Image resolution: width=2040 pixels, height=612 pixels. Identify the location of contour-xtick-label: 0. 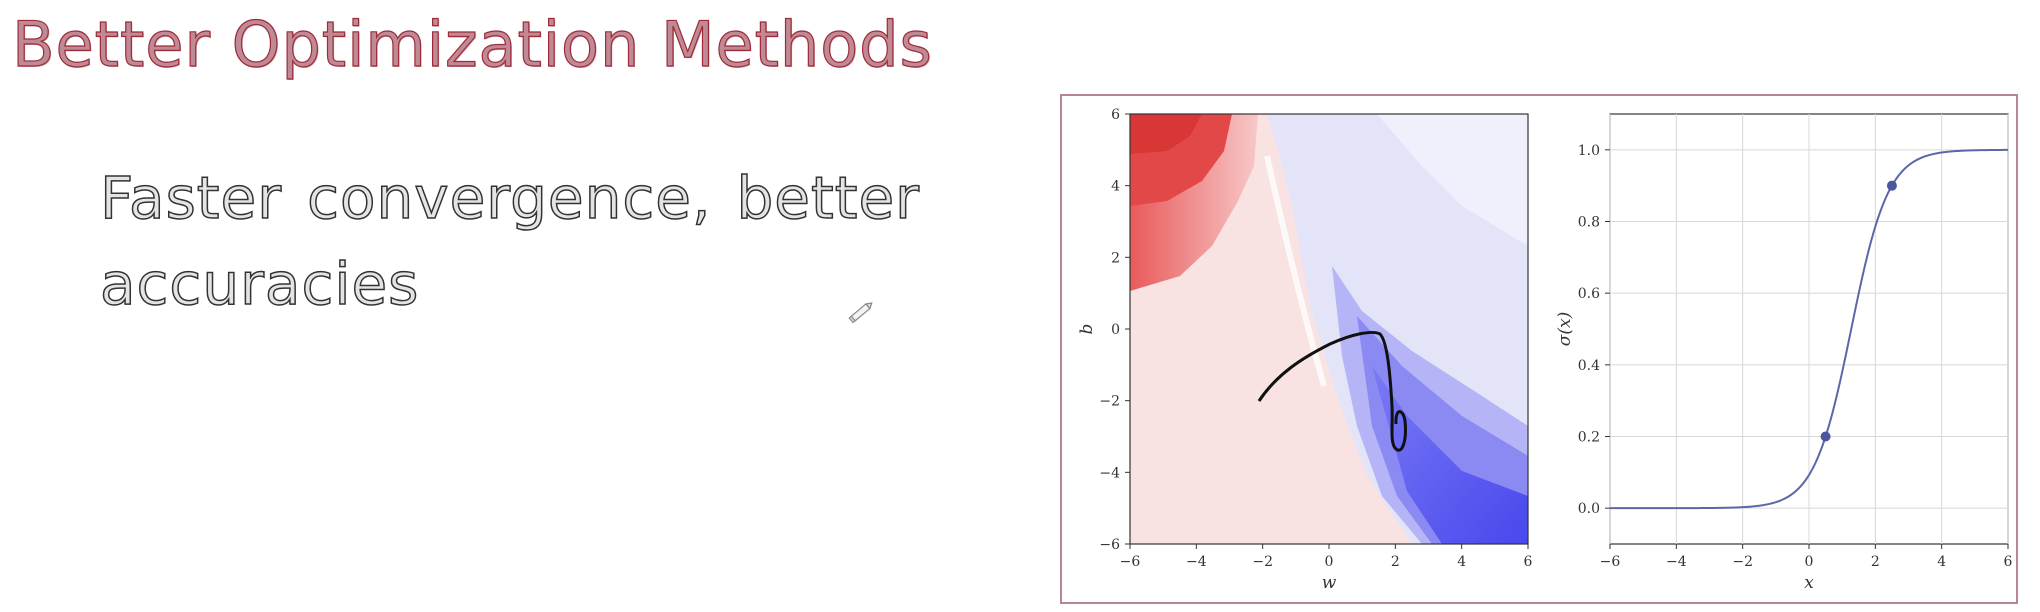
(1329, 562).